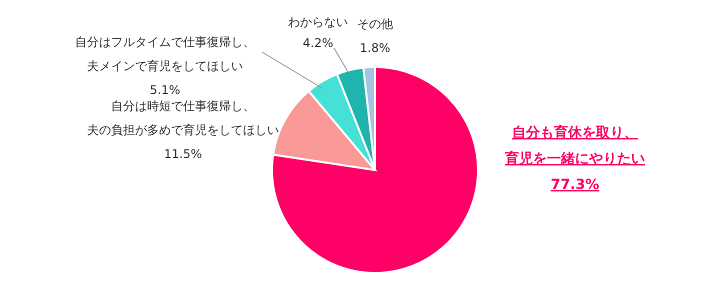 This screenshot has width=706, height=287. Describe the element at coordinates (575, 185) in the screenshot. I see `data-label: 77.3%` at that location.